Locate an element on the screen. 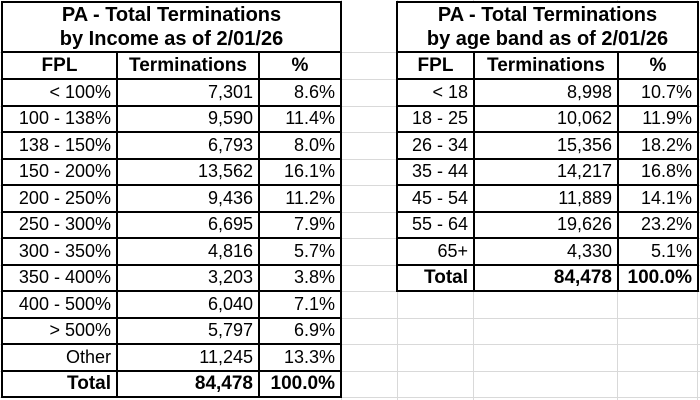 Image resolution: width=700 pixels, height=400 pixels. cell-fpl: 26 - 34 is located at coordinates (435, 145).